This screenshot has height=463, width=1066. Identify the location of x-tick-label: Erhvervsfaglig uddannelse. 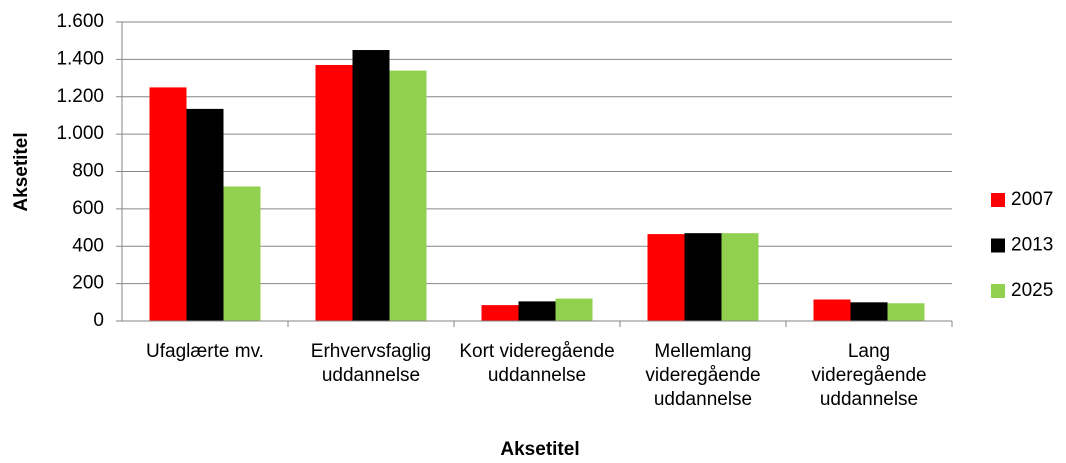
(371, 363).